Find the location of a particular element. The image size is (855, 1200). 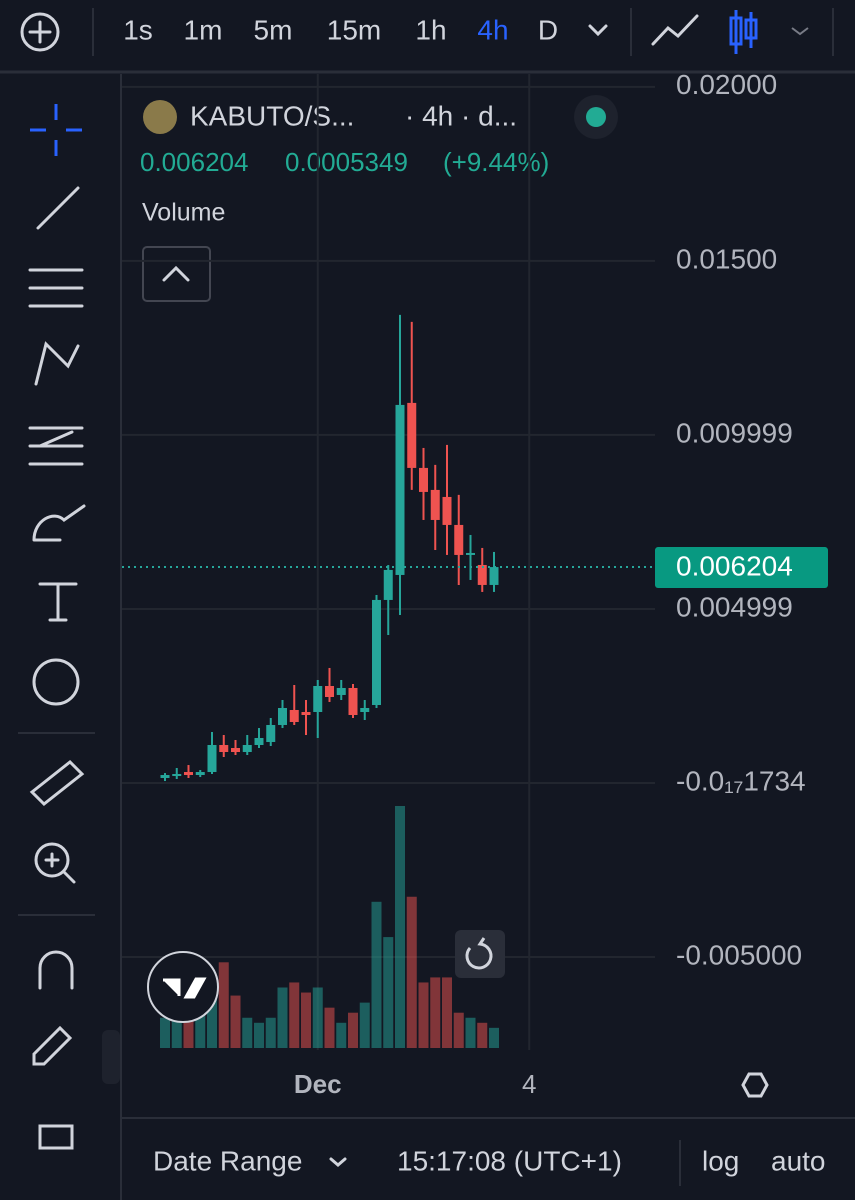

collapse-panel is located at coordinates (111, 1057).